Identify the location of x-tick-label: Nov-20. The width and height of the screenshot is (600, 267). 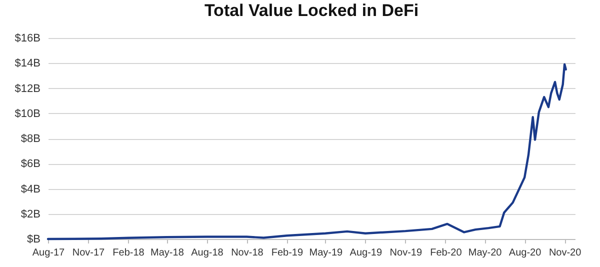
(565, 253).